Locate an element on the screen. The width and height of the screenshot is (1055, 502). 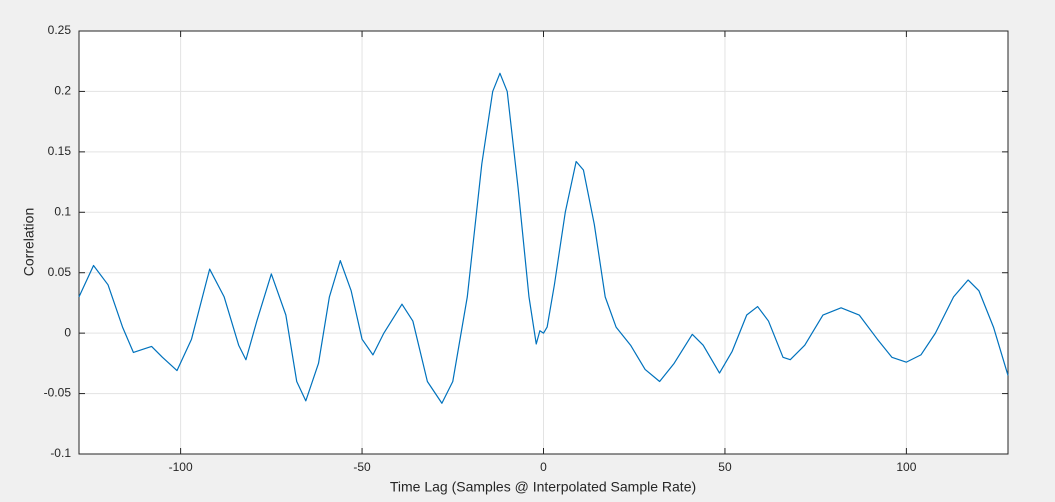
y-axis-label: Correlation is located at coordinates (29, 242).